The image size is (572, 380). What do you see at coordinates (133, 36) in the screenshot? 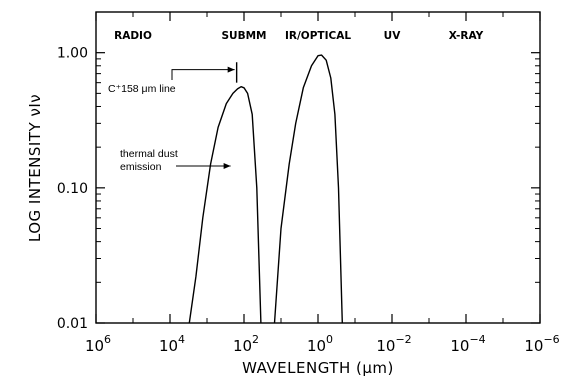
I see `band-label-0: RADIO` at bounding box center [133, 36].